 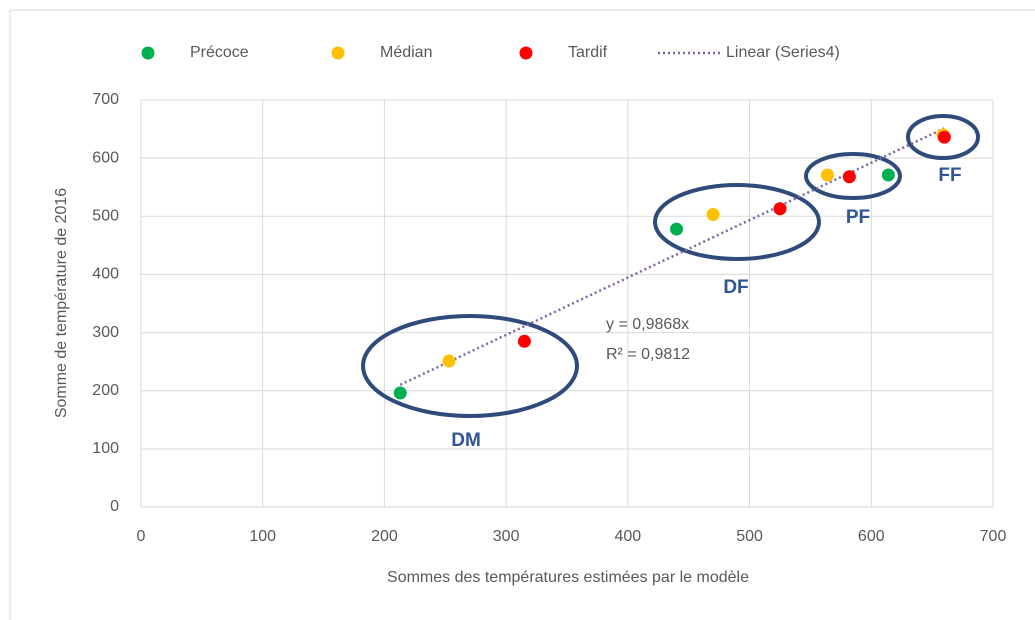 I want to click on x-tick-label: 700, so click(x=993, y=536).